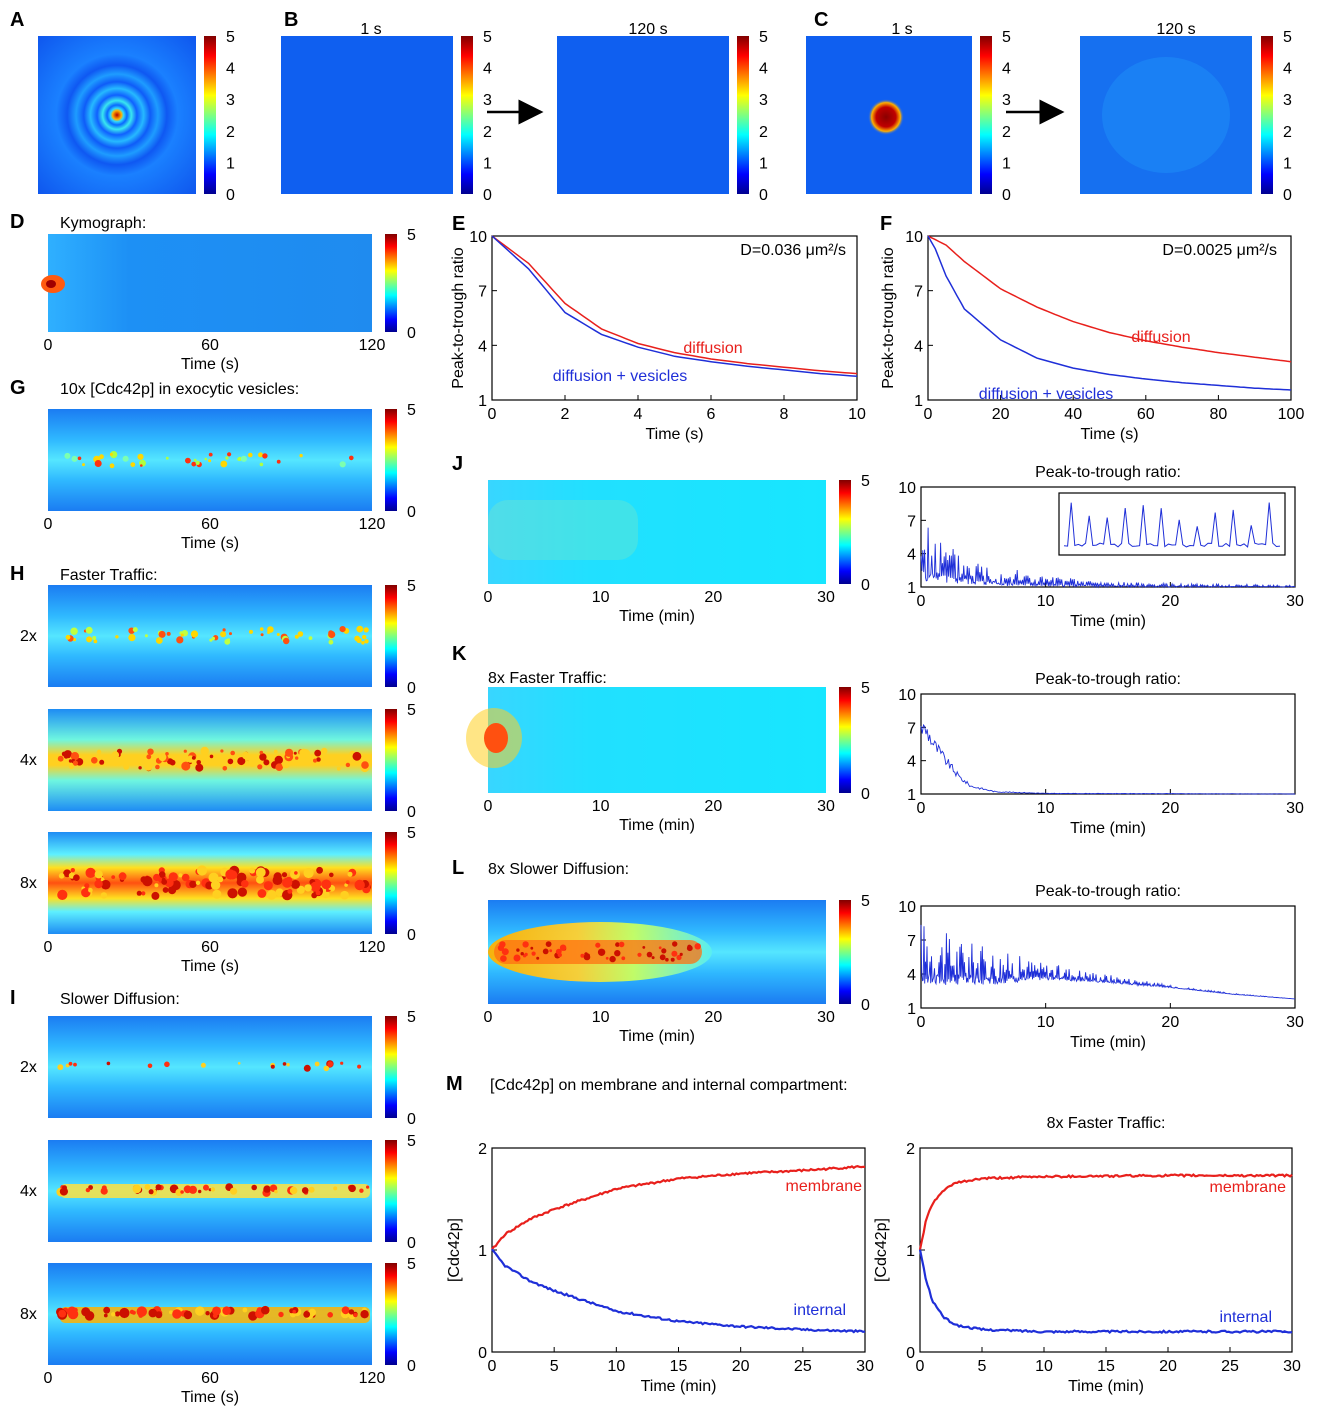  I want to click on colorbar-A-tick: 3, so click(230, 100).